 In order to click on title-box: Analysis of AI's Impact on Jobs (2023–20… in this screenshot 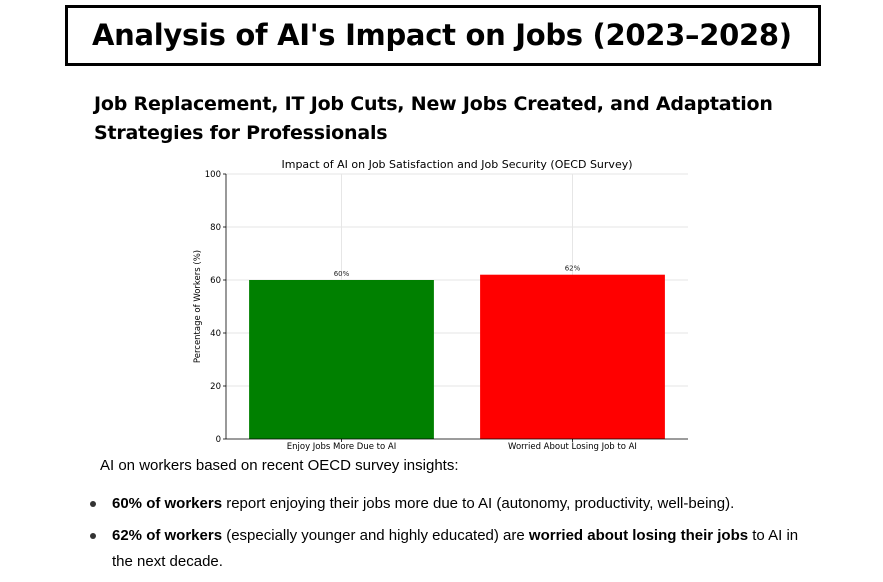, I will do `click(443, 35)`.